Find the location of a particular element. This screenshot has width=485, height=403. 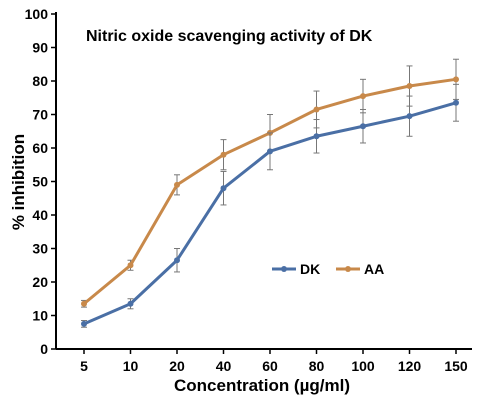

y-tick-label: 90 is located at coordinates (40, 48).